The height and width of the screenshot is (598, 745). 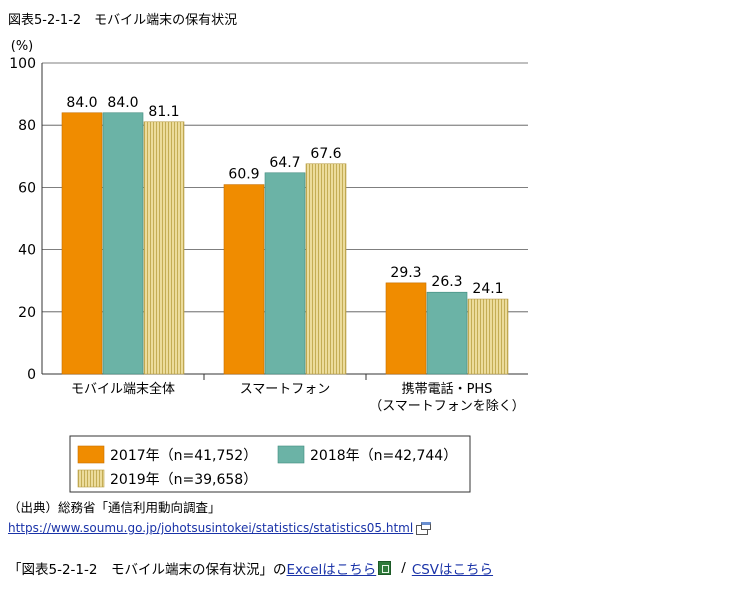 I want to click on data-label: 24.1, so click(x=487, y=289).